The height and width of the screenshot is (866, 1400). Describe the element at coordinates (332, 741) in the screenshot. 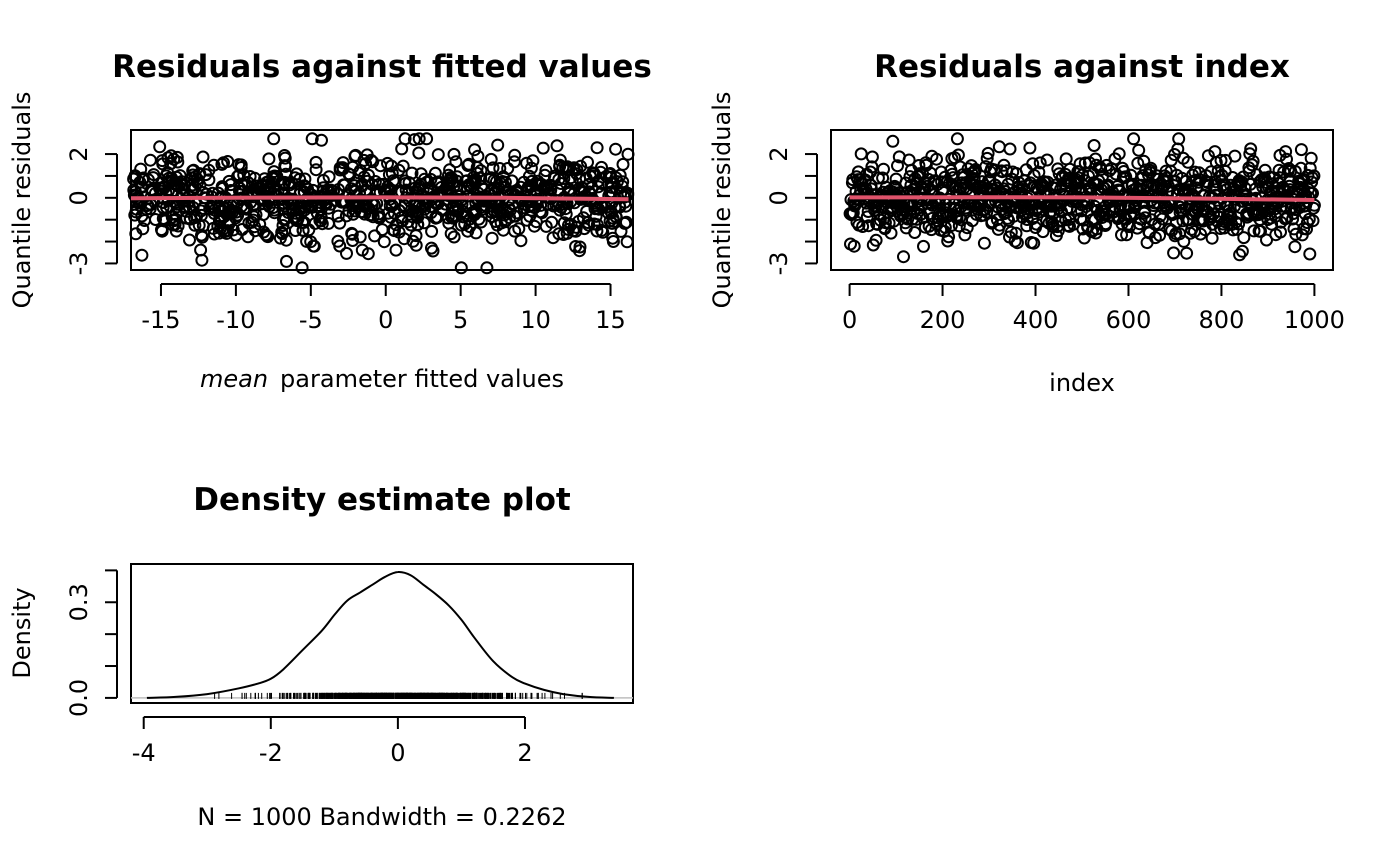

I see `x-axis: -4 -2 0 2` at that location.